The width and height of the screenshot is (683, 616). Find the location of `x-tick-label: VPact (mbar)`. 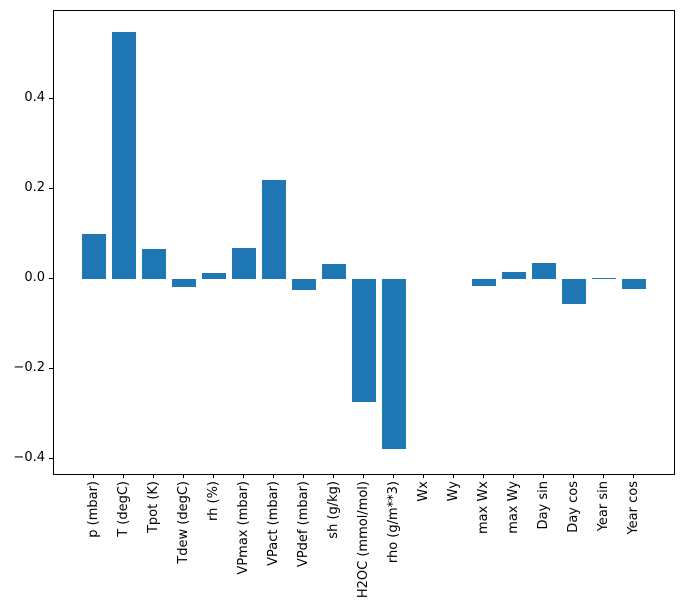

x-tick-label: VPact (mbar) is located at coordinates (273, 523).